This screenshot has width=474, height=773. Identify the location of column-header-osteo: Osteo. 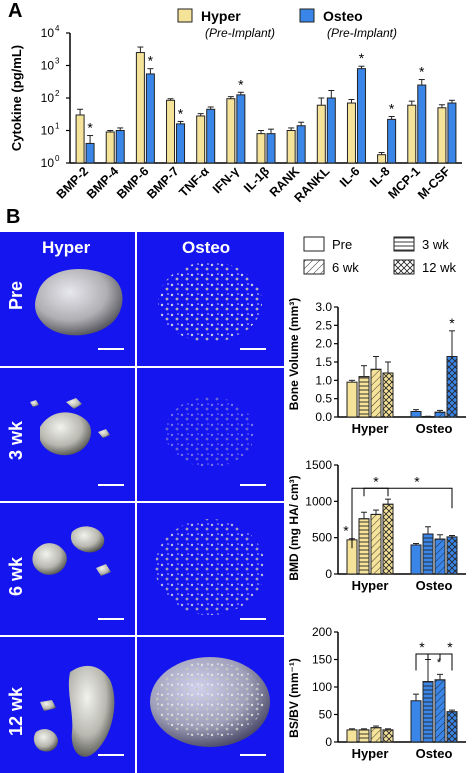
(206, 247).